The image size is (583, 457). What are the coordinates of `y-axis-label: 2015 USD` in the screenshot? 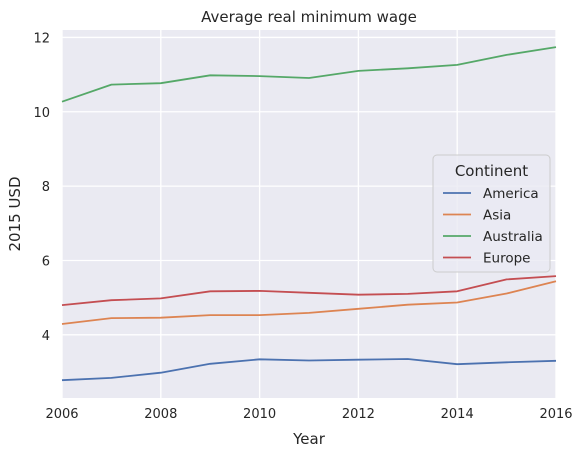 It's located at (15, 214).